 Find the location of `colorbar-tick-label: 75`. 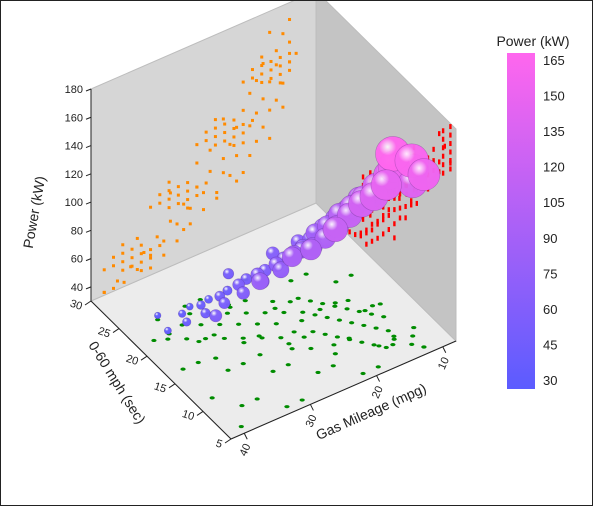

colorbar-tick-label: 75 is located at coordinates (550, 273).